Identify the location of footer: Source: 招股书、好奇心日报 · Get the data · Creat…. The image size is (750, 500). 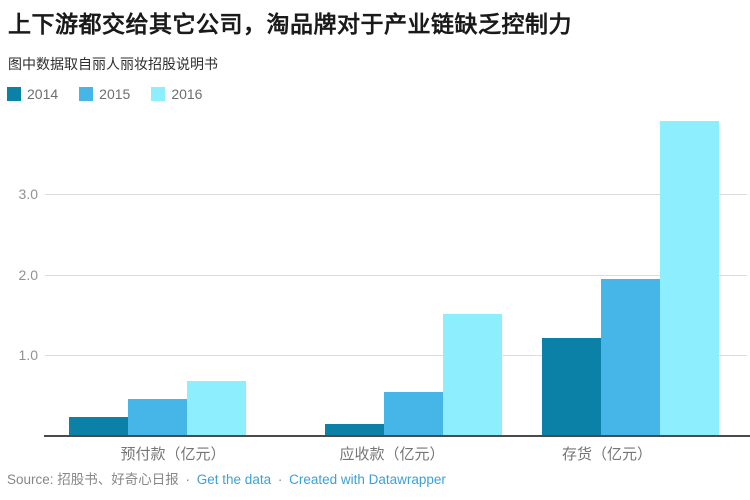
(377, 478).